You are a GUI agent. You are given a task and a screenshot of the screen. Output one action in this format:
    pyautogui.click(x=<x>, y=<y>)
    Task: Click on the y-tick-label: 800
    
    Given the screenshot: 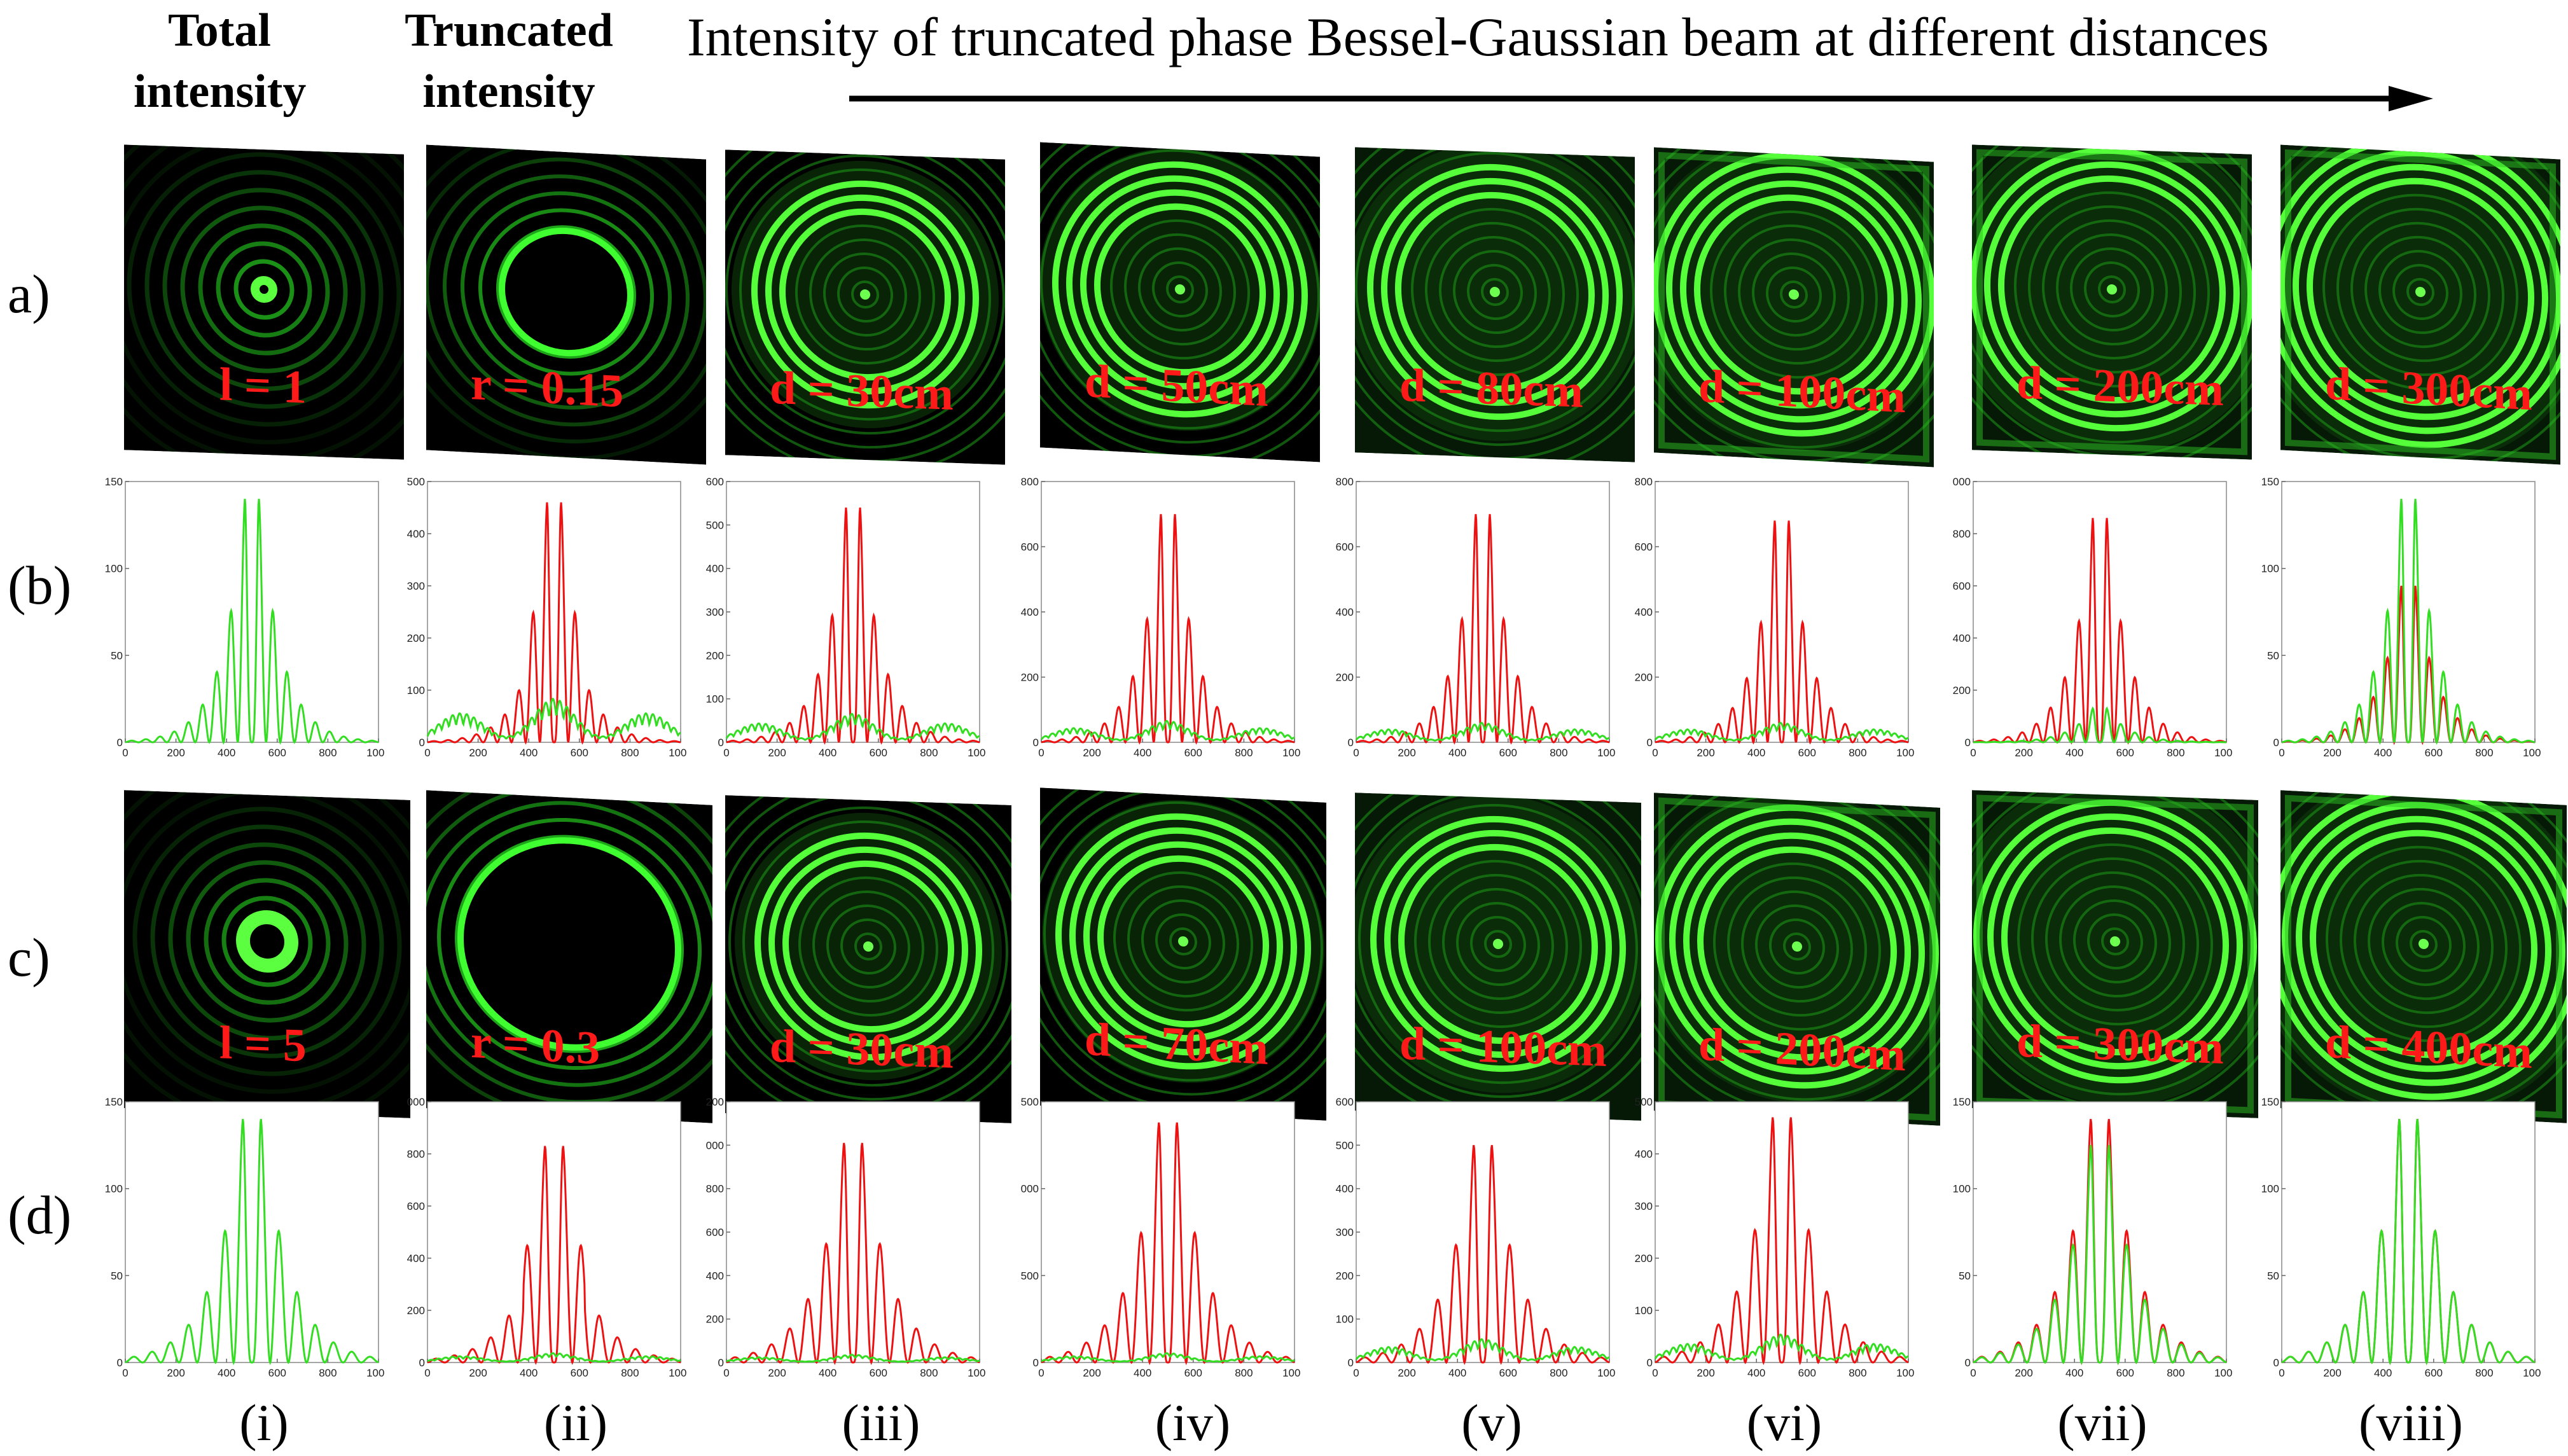 What is the action you would take?
    pyautogui.click(x=715, y=1189)
    